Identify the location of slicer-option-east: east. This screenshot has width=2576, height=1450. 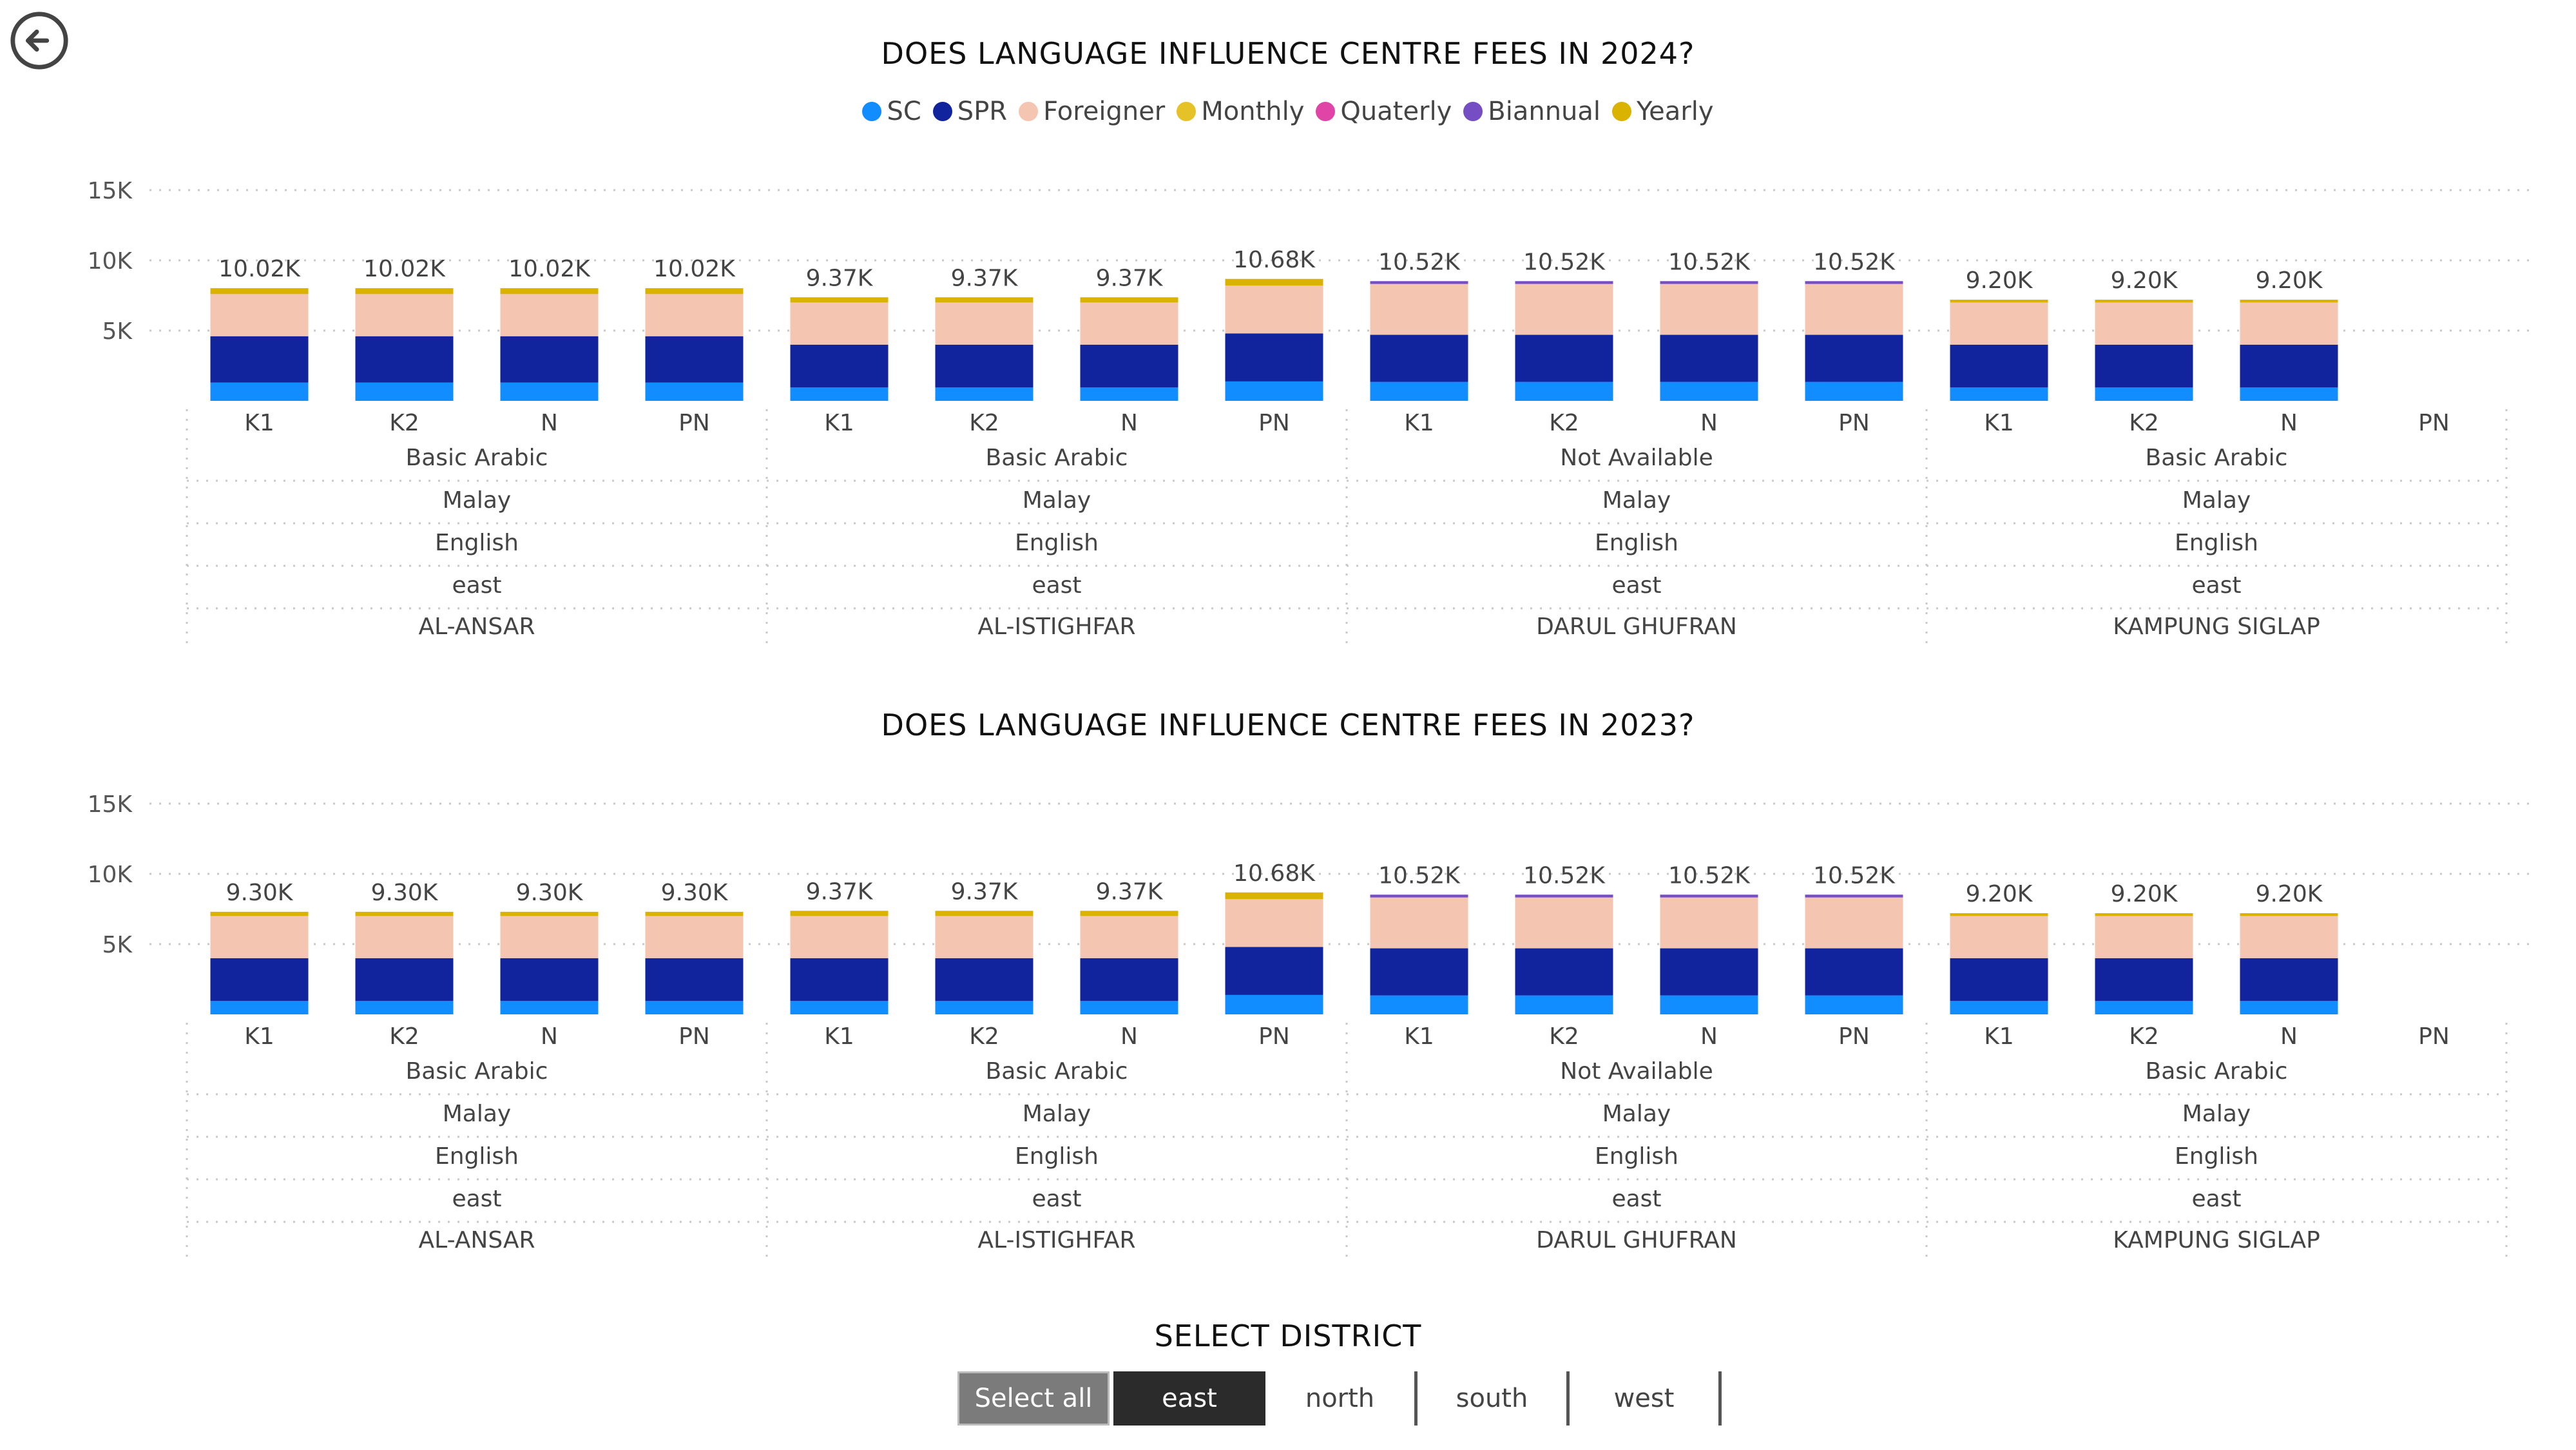
(1189, 1398).